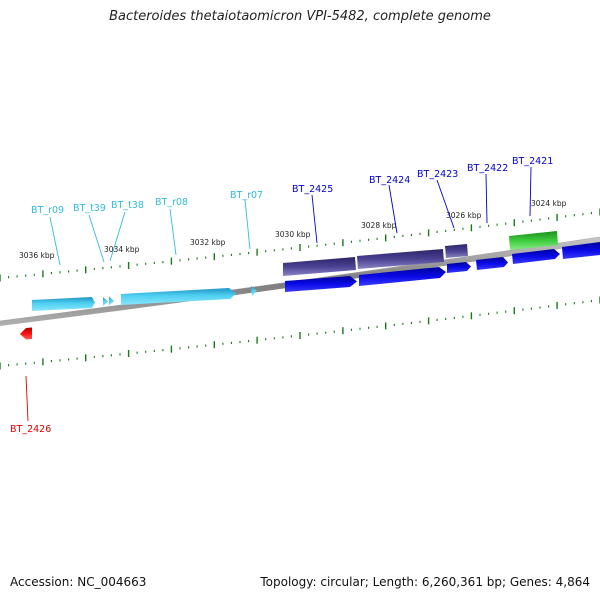 The height and width of the screenshot is (600, 600). I want to click on label-bt-2421: BT_2421, so click(532, 161).